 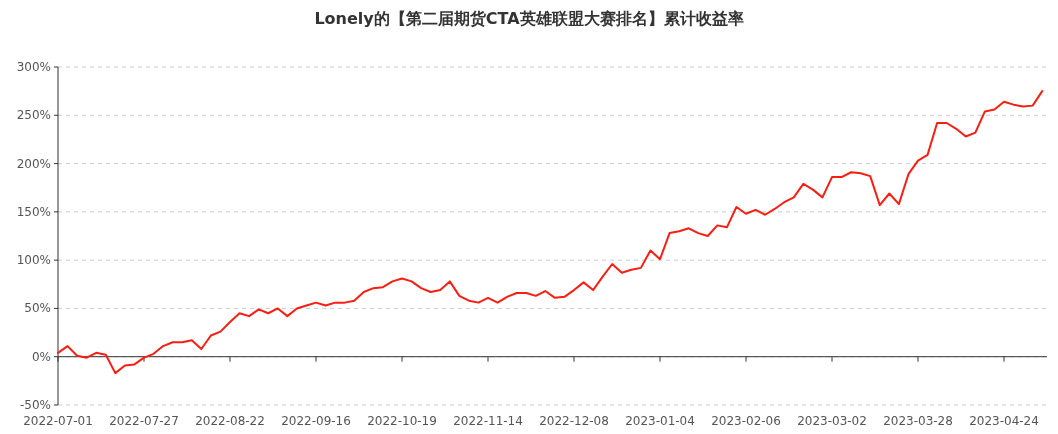 I want to click on y-tick-label: -50%, so click(x=35, y=405).